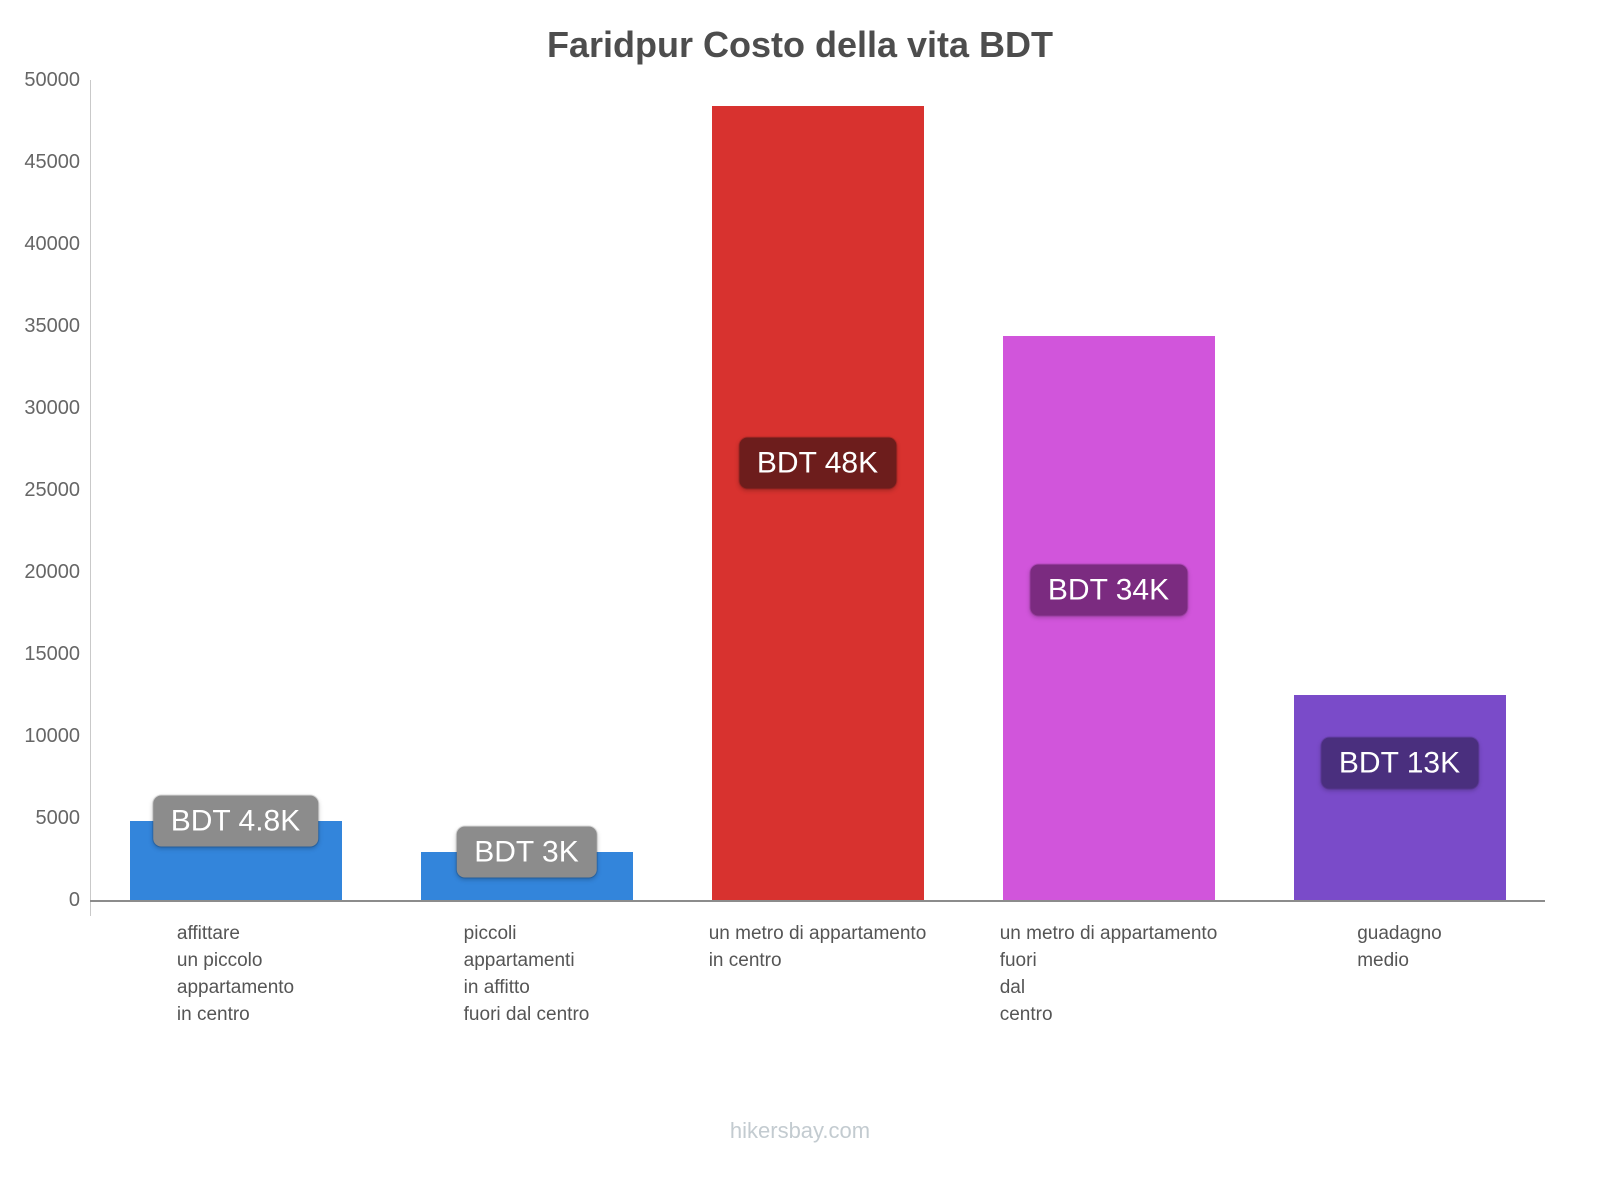 This screenshot has width=1600, height=1200. Describe the element at coordinates (1383, 960) in the screenshot. I see `category-label-line: medio` at that location.